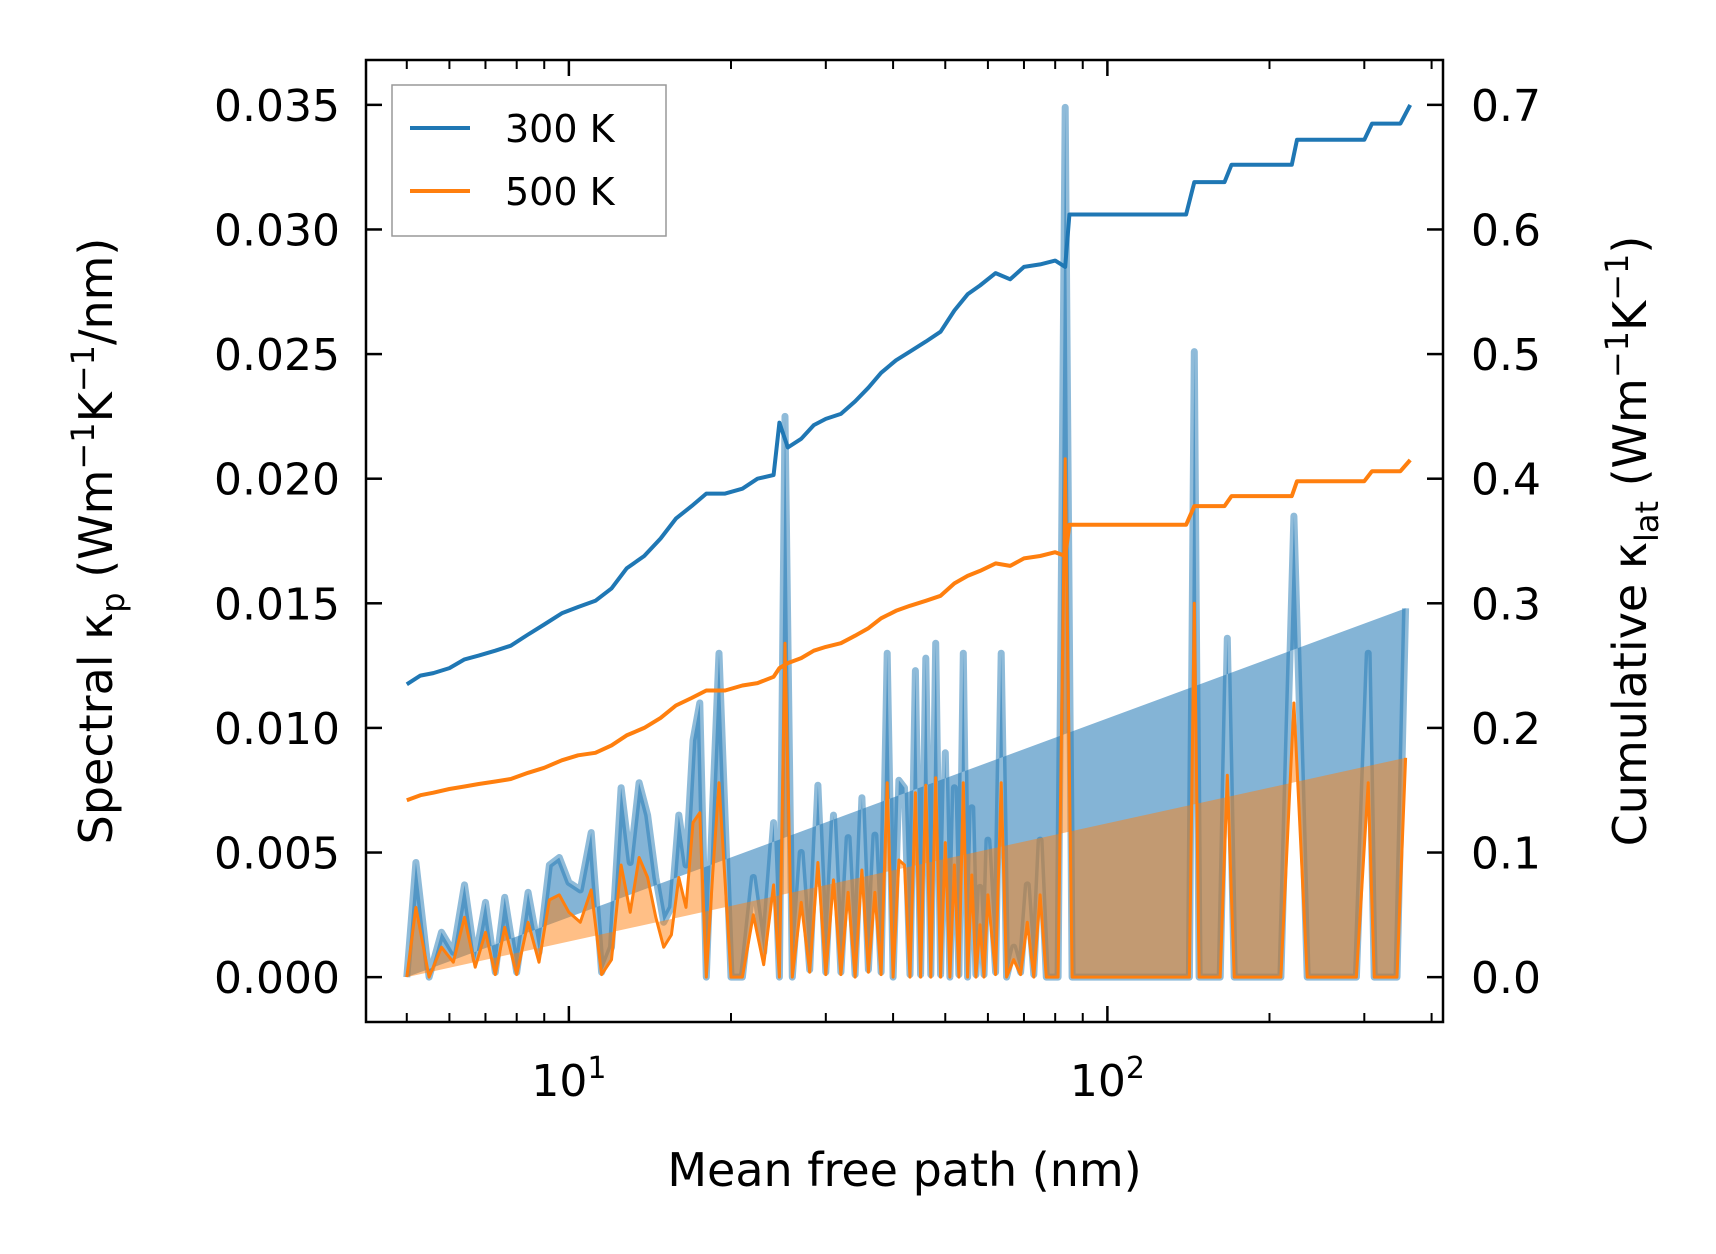 The width and height of the screenshot is (1716, 1254). What do you see at coordinates (560, 192) in the screenshot?
I see `legend-label-1: 500 K` at bounding box center [560, 192].